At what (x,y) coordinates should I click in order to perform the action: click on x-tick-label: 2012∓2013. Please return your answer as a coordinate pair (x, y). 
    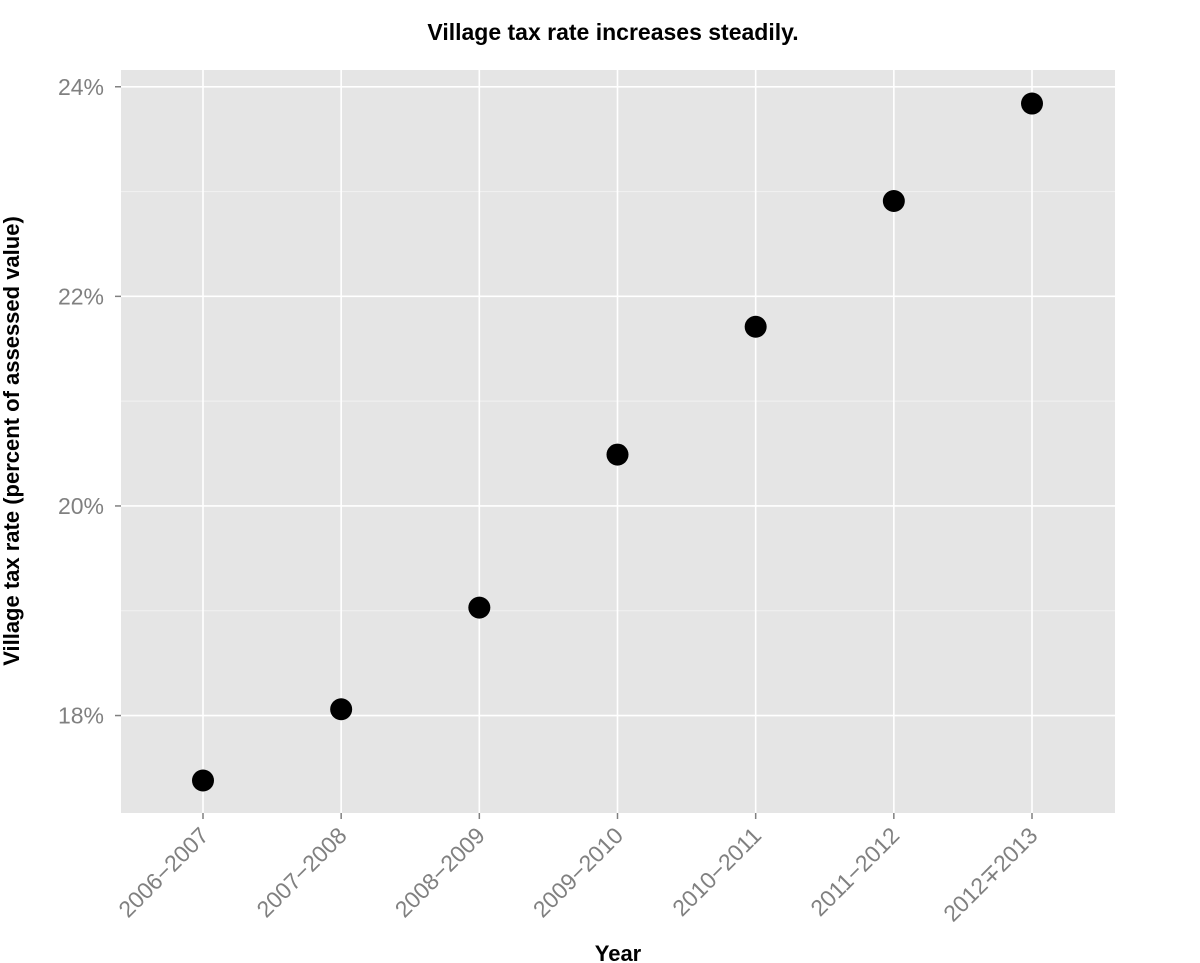
    Looking at the image, I should click on (990, 874).